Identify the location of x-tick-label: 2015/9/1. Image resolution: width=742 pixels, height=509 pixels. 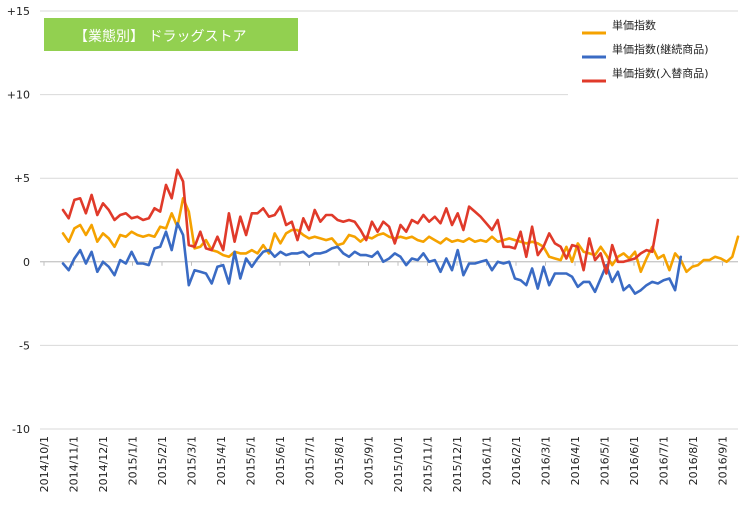
(369, 460).